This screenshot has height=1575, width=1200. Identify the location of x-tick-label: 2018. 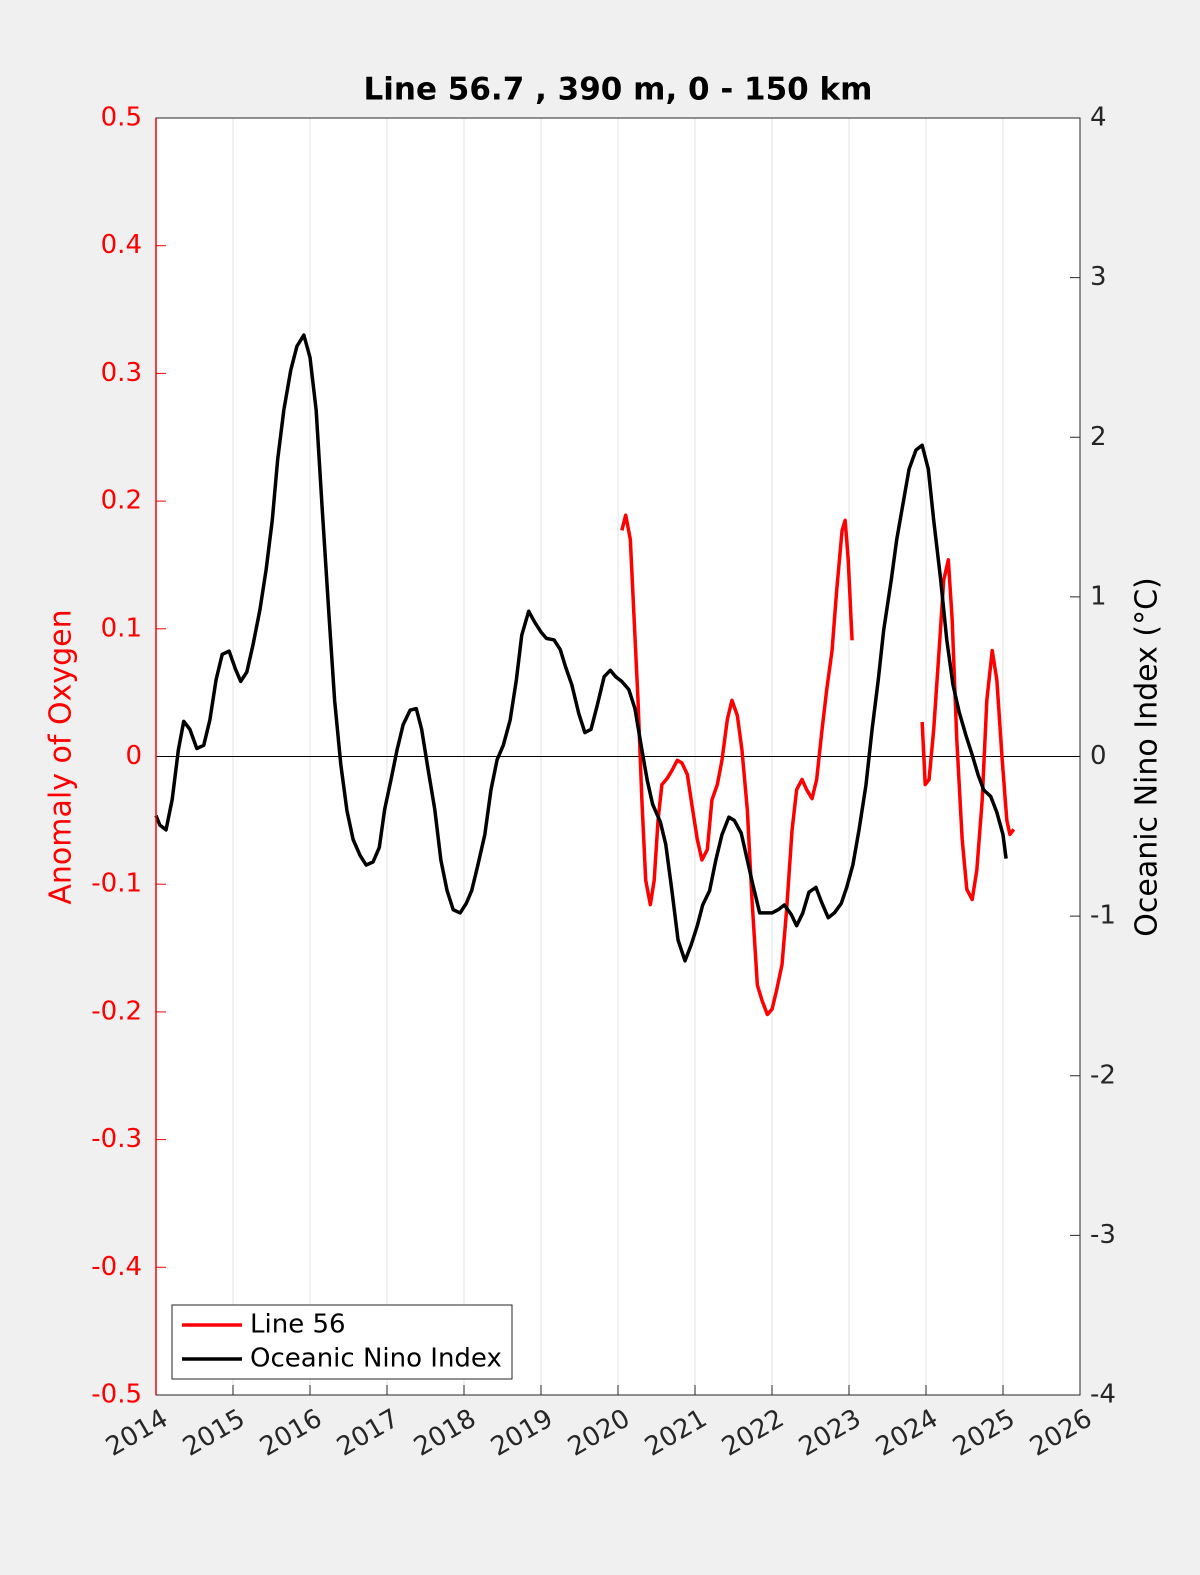
(445, 1433).